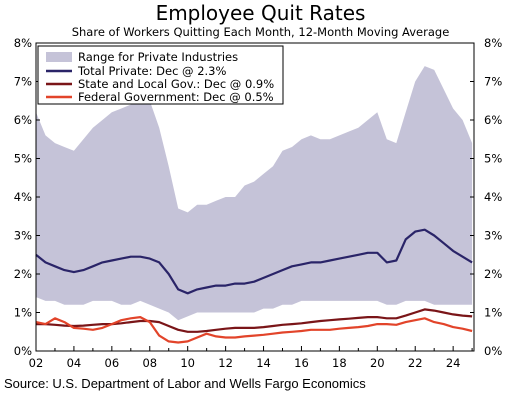  I want to click on legend-box, so click(160, 75).